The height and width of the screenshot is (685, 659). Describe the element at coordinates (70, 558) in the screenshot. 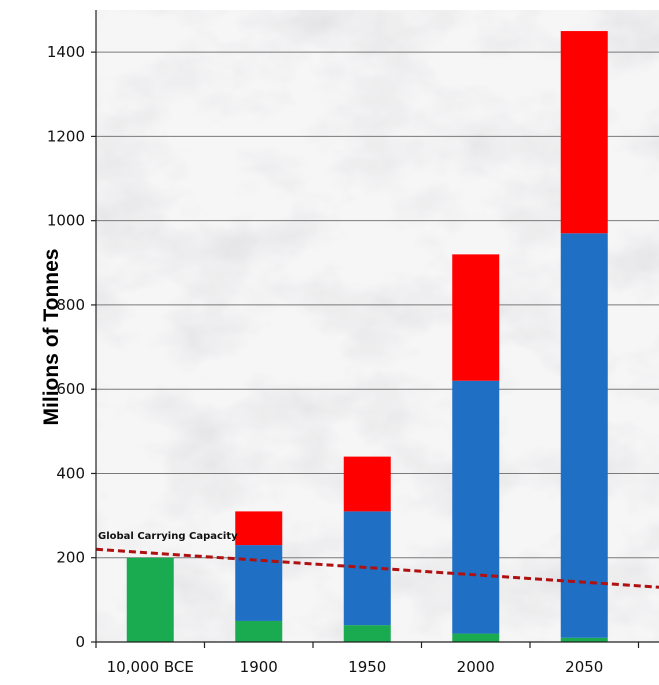

I see `y-tick-label: 200` at that location.